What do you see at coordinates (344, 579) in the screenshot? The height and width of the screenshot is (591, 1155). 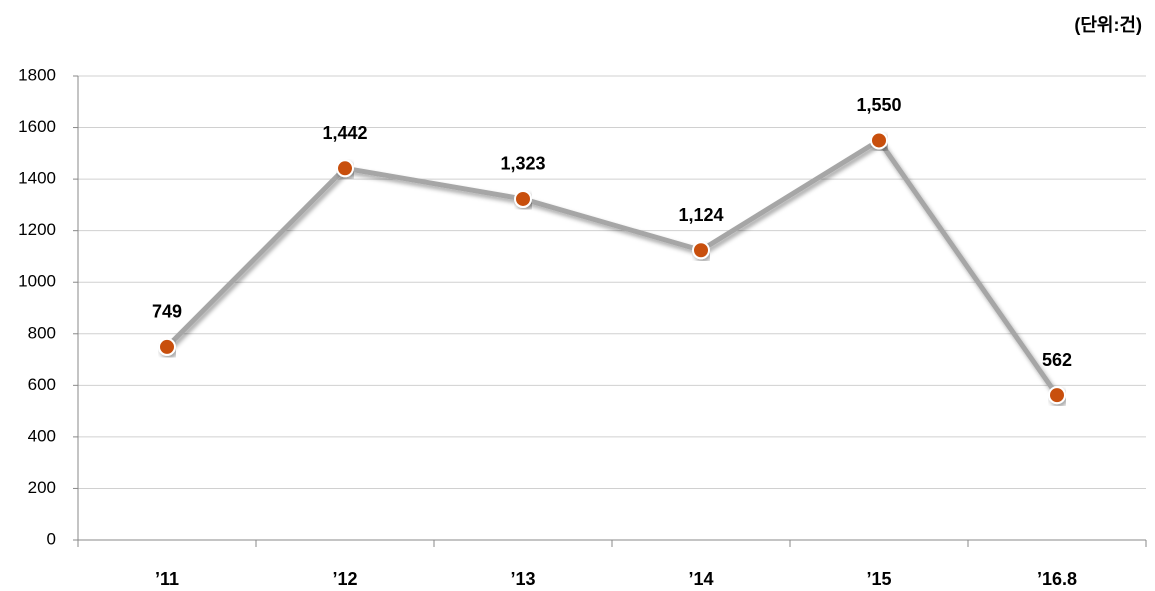 I see `x-tick-label: ’12` at bounding box center [344, 579].